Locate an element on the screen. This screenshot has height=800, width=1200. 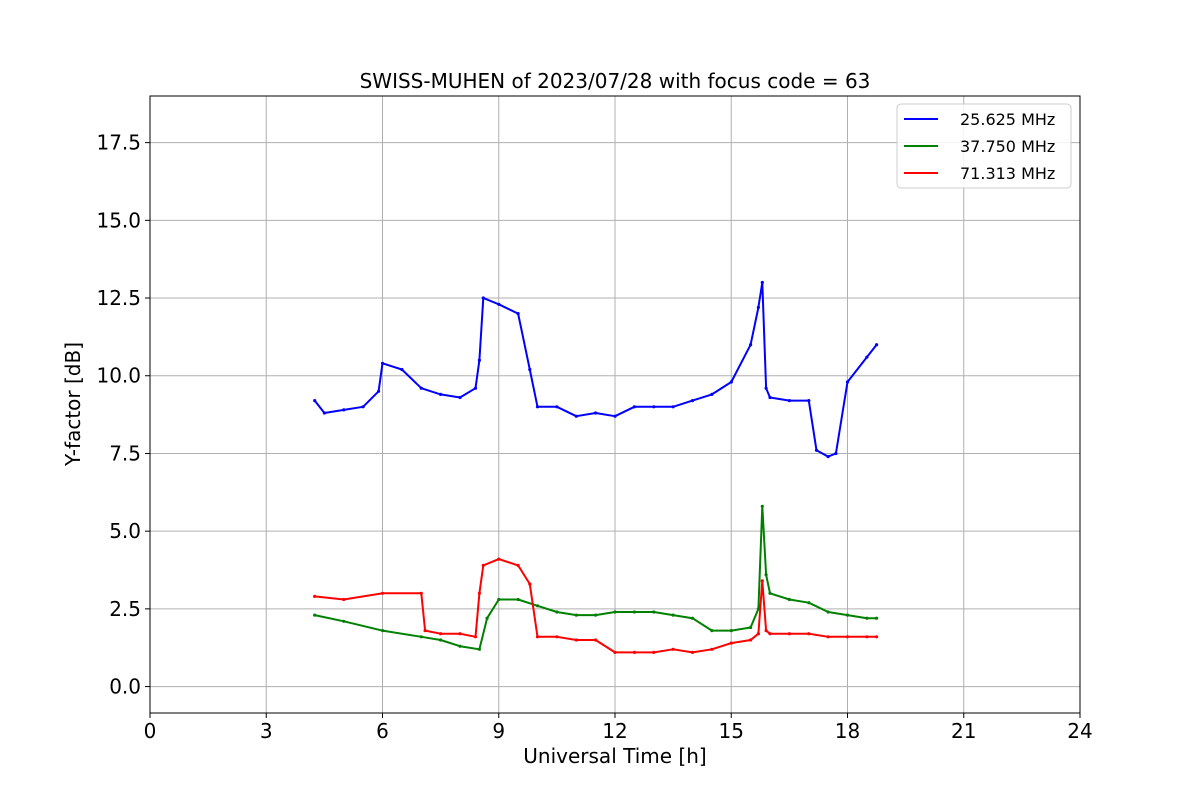
x-tick-label: 3 is located at coordinates (266, 731).